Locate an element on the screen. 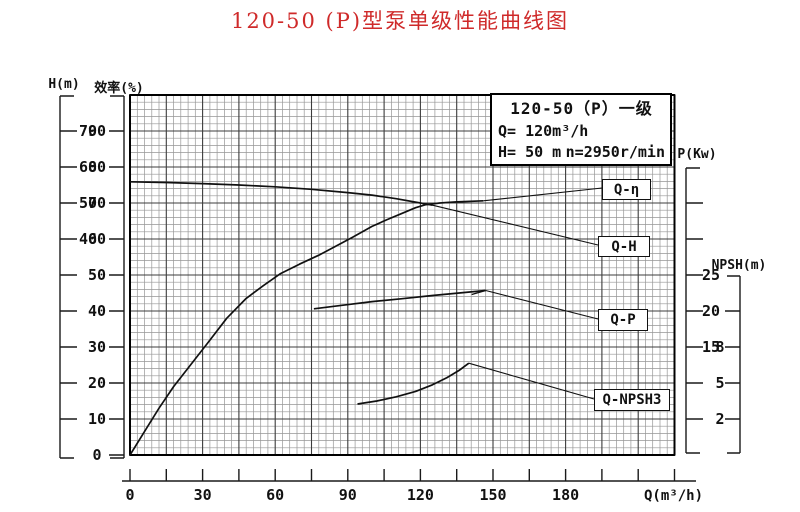  efficiency-axis-tick-label: 20 is located at coordinates (97, 383).